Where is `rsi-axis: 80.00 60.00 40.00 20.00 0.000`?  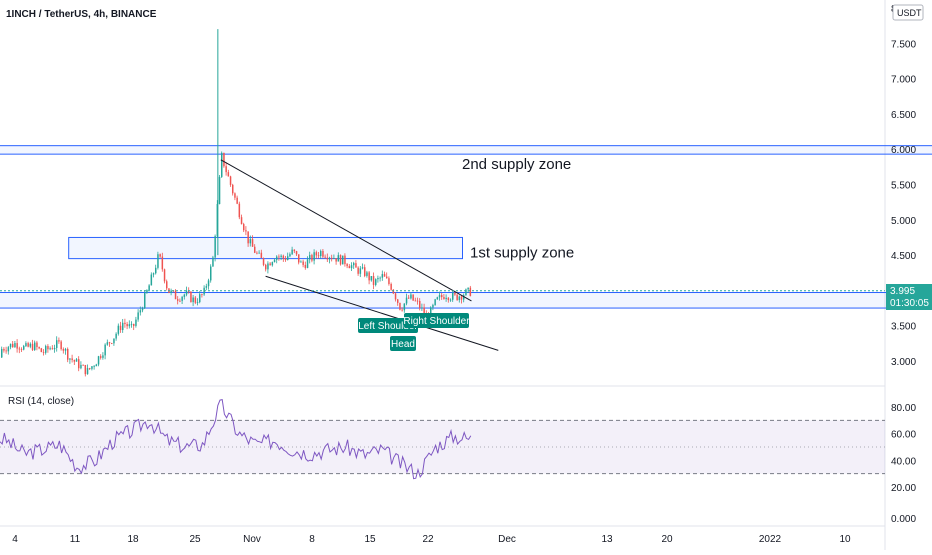 rsi-axis: 80.00 60.00 40.00 20.00 0.000 is located at coordinates (903, 464).